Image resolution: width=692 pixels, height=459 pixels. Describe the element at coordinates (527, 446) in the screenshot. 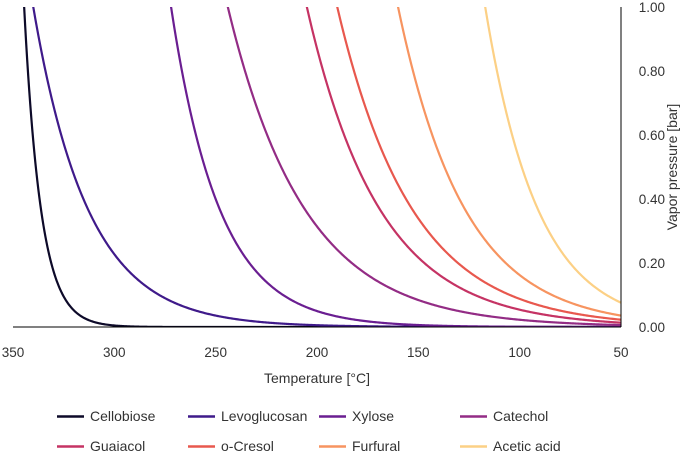

I see `legend-label: Acetic acid` at that location.